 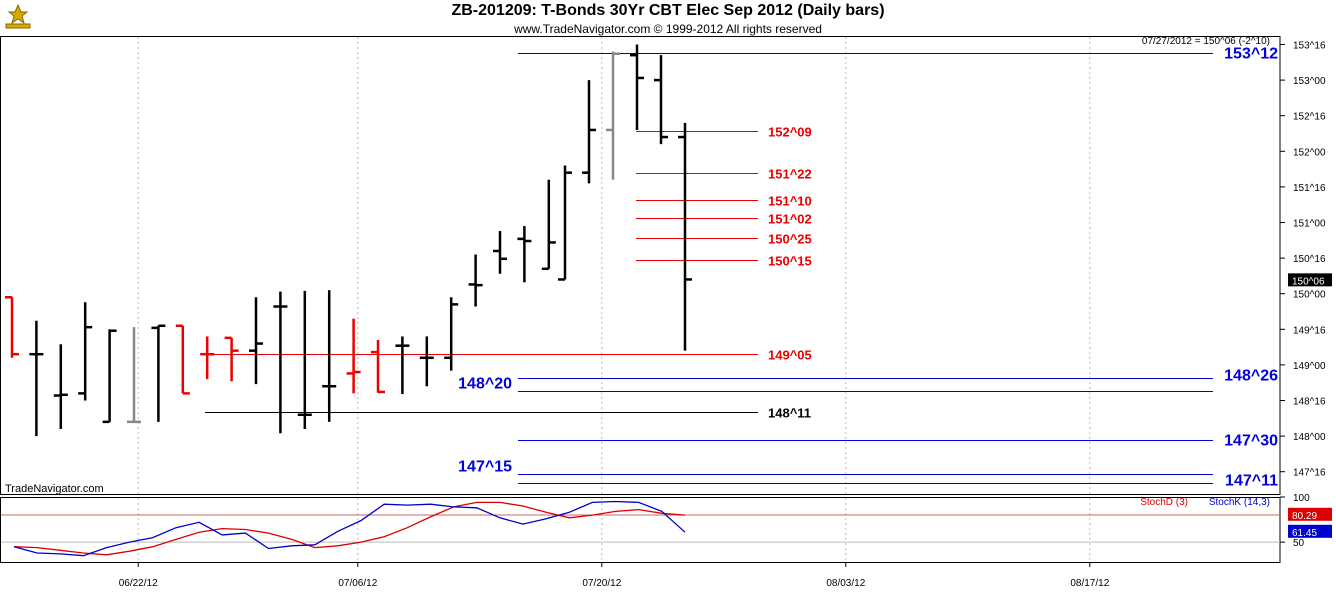 What do you see at coordinates (789, 413) in the screenshot?
I see `level-label-148-11: 148^11` at bounding box center [789, 413].